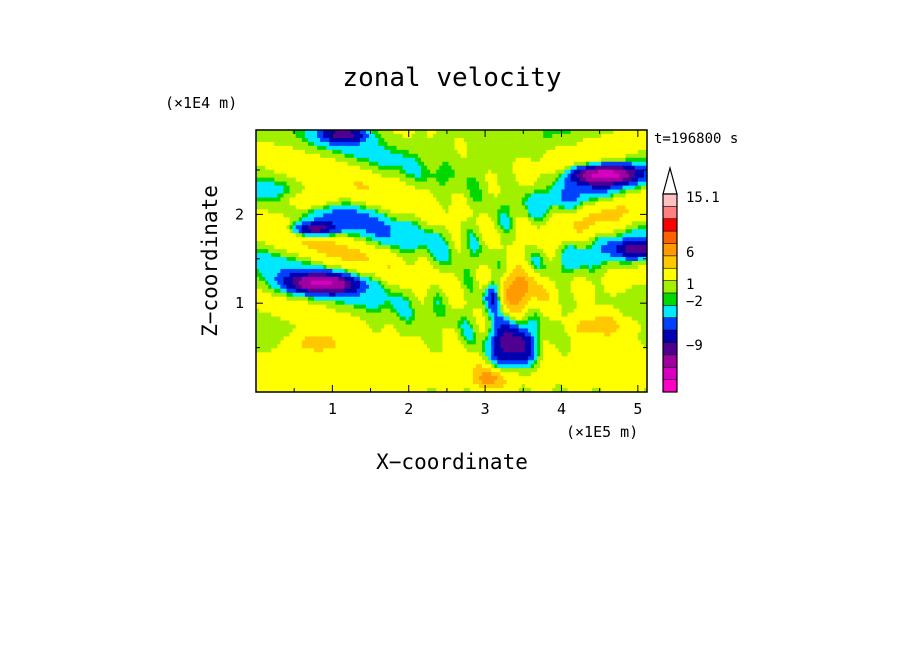  I want to click on colorbar-label: 1, so click(690, 285).